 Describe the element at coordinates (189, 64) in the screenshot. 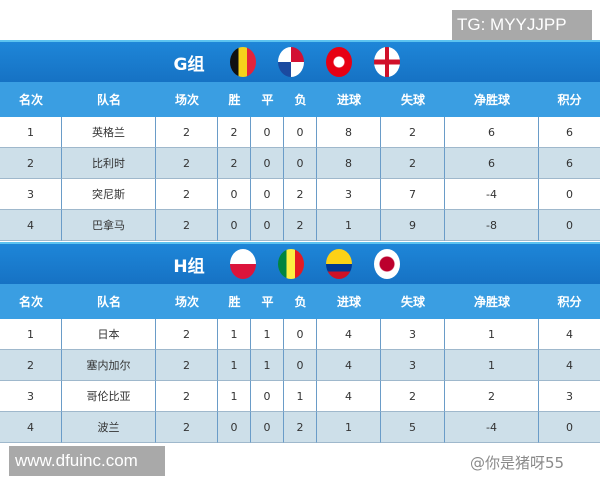

I see `group-name: G组` at that location.